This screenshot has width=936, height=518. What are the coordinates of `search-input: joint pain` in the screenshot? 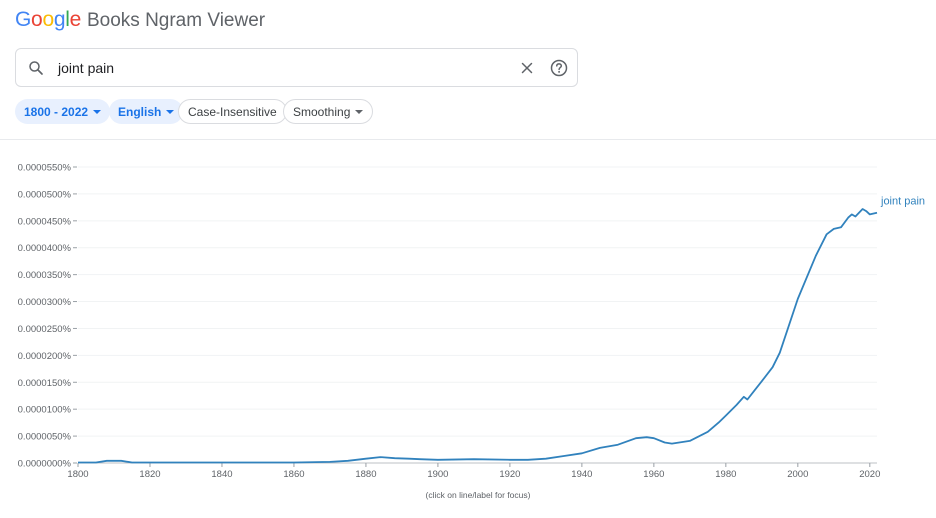 It's located at (86, 68).